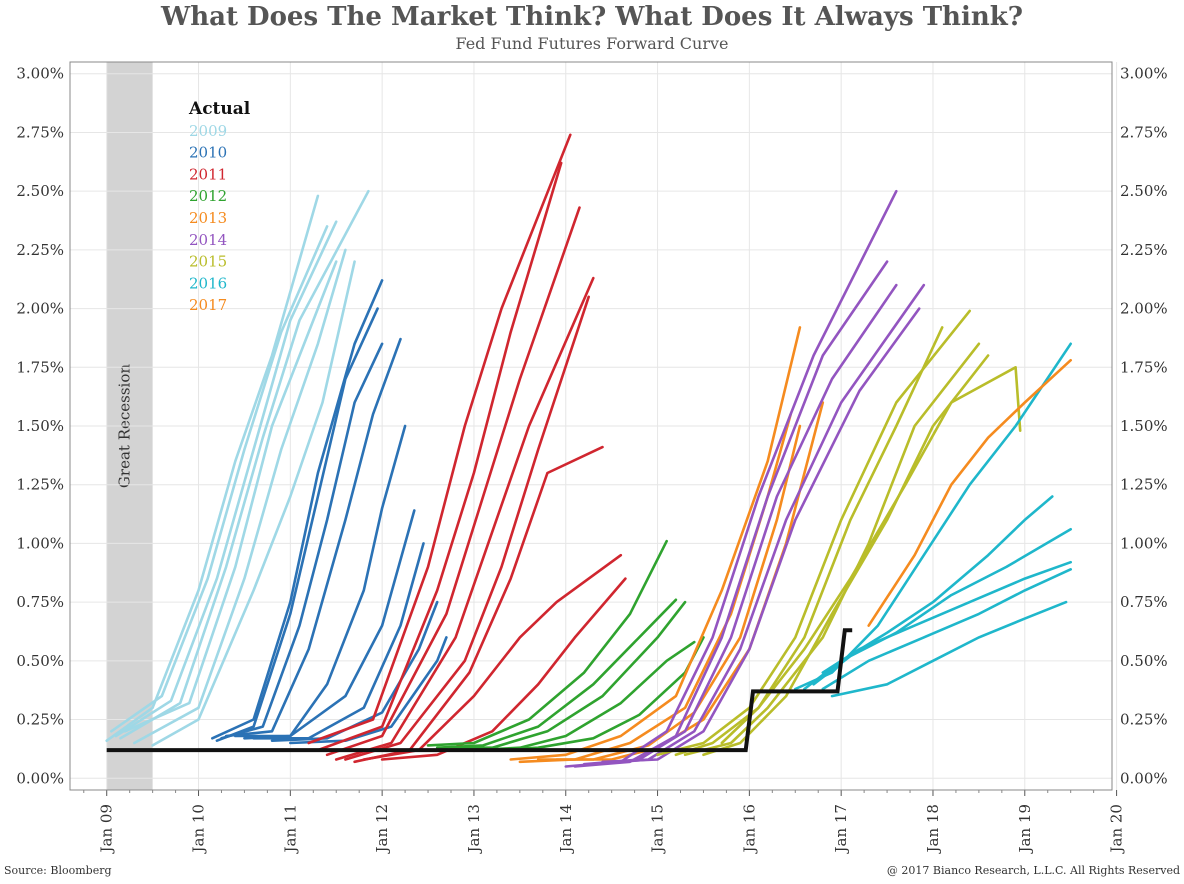 The width and height of the screenshot is (1184, 884). I want to click on y-tick-label-left: 2.25%, so click(40, 250).